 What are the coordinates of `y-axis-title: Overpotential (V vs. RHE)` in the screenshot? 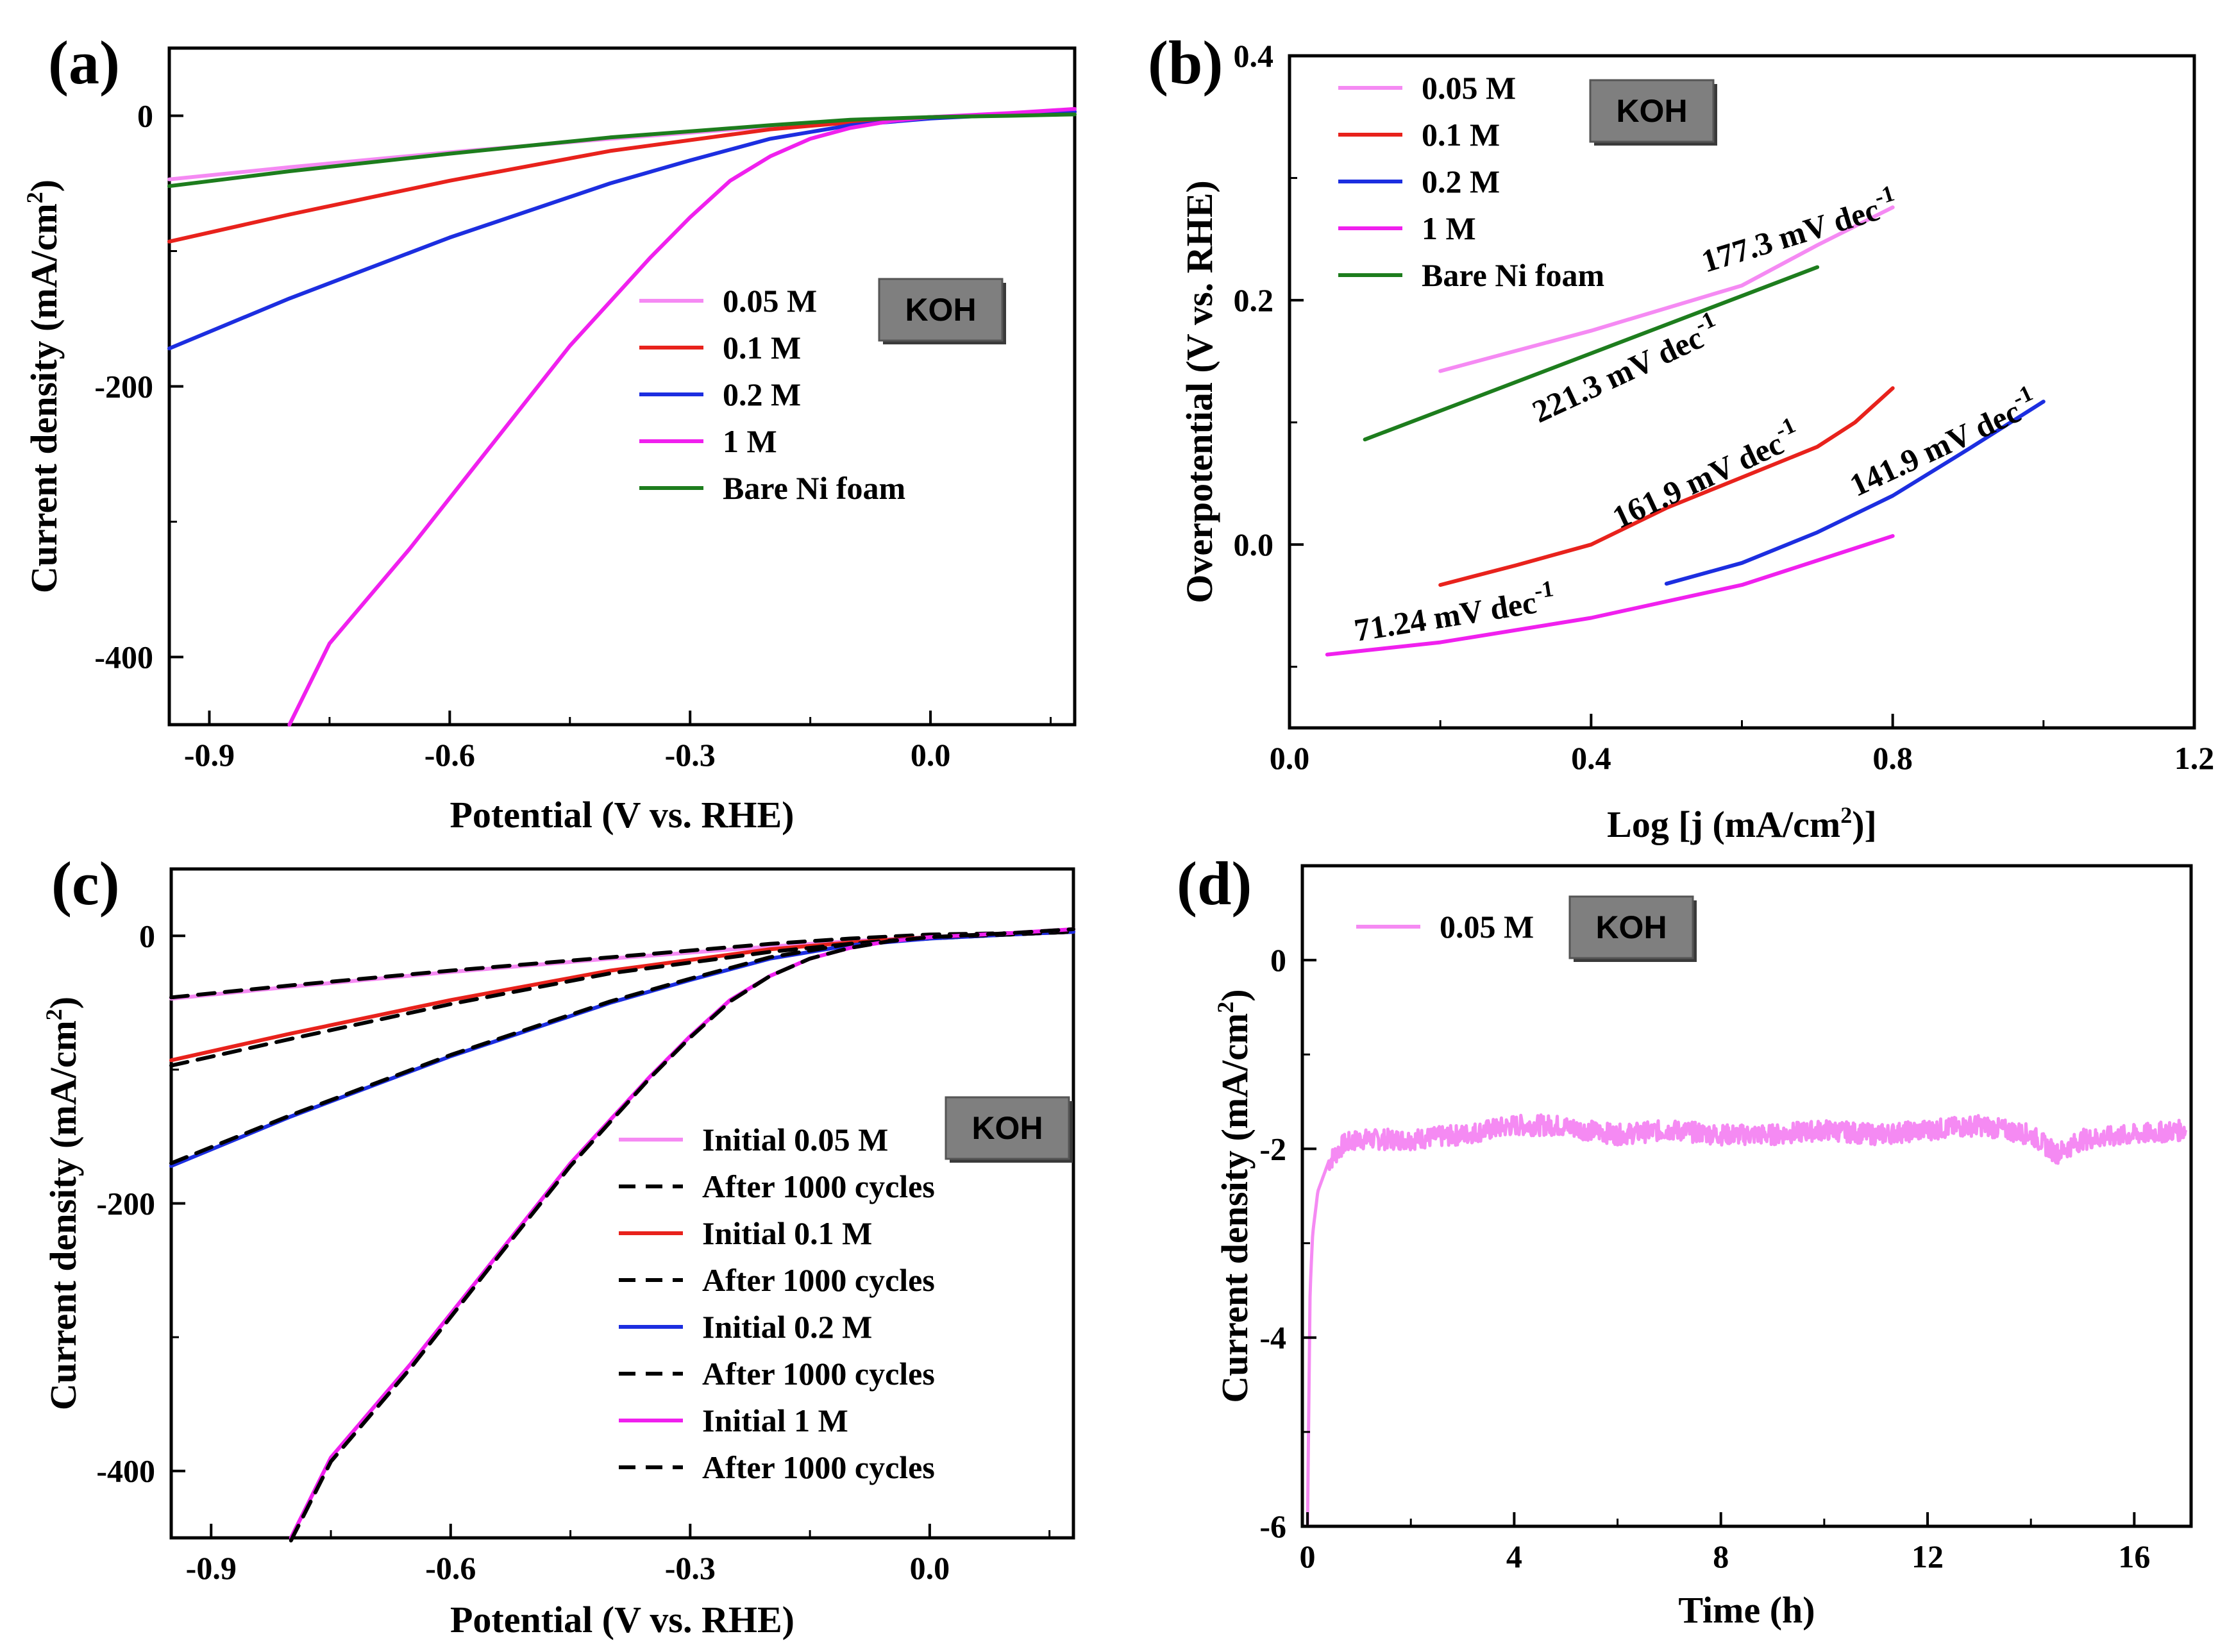 It's located at (1199, 391).